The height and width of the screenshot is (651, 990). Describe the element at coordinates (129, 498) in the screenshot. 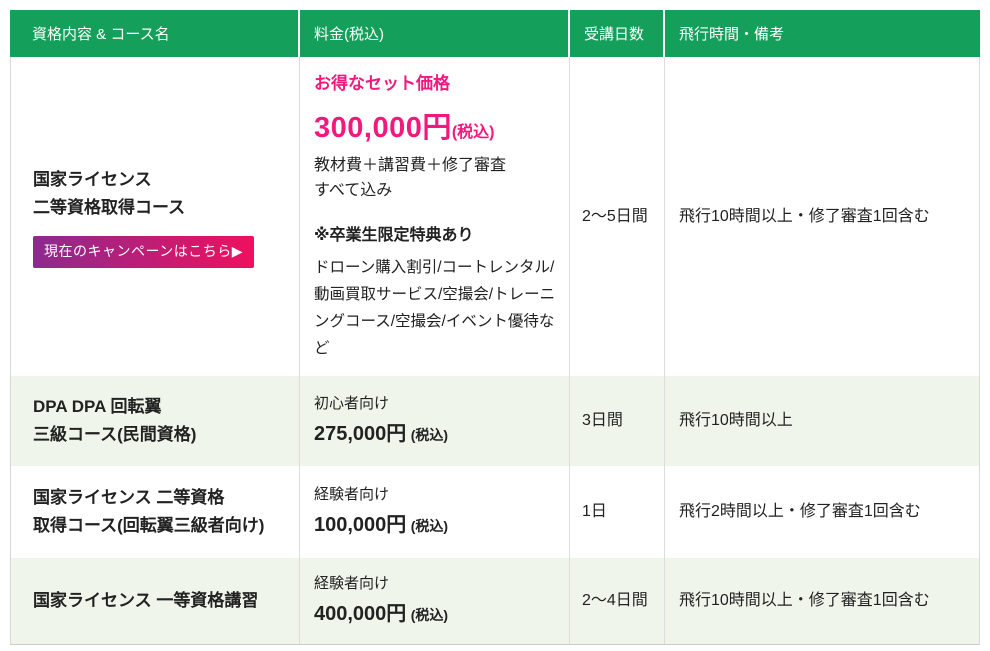

I see `course-name-line: 国家ライセンス 二等資格` at that location.